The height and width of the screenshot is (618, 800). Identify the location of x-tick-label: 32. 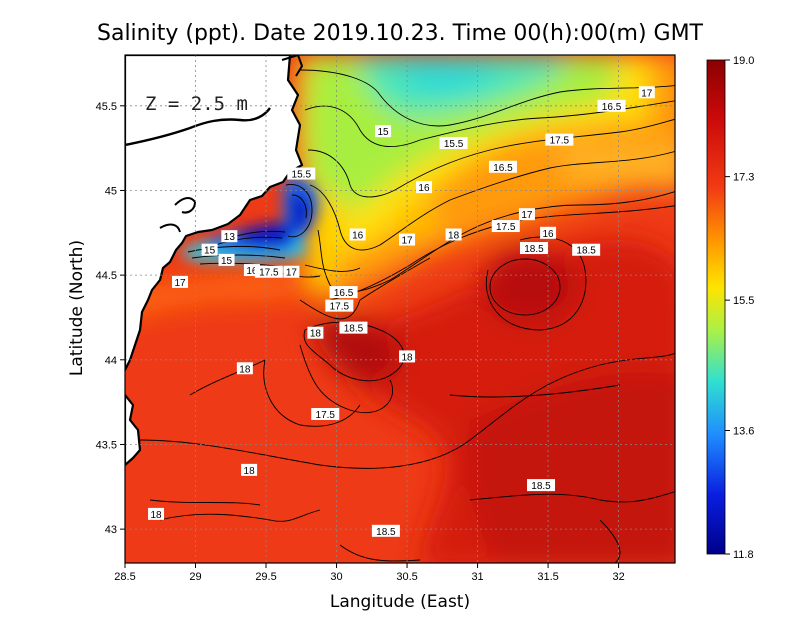
(618, 577).